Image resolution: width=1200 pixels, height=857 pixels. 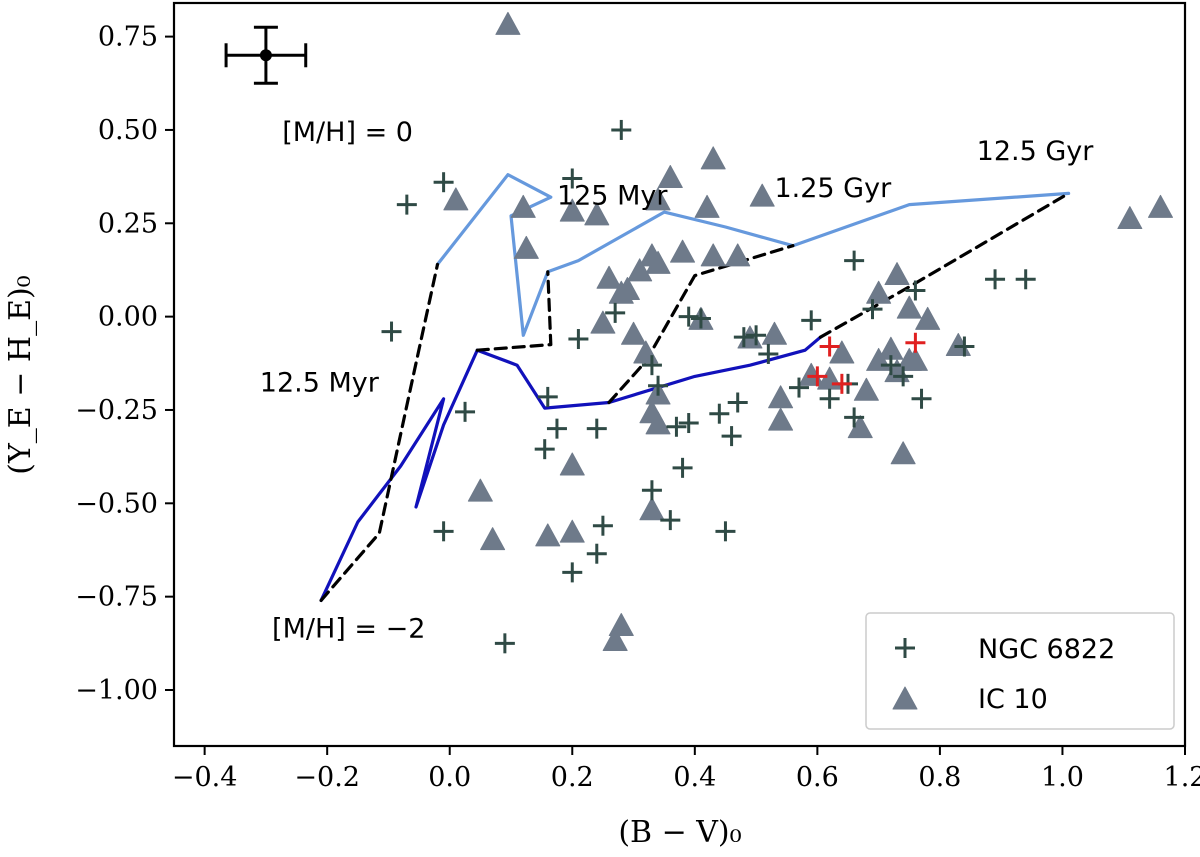 I want to click on x-tick-label-3: 0.2, so click(x=572, y=777).